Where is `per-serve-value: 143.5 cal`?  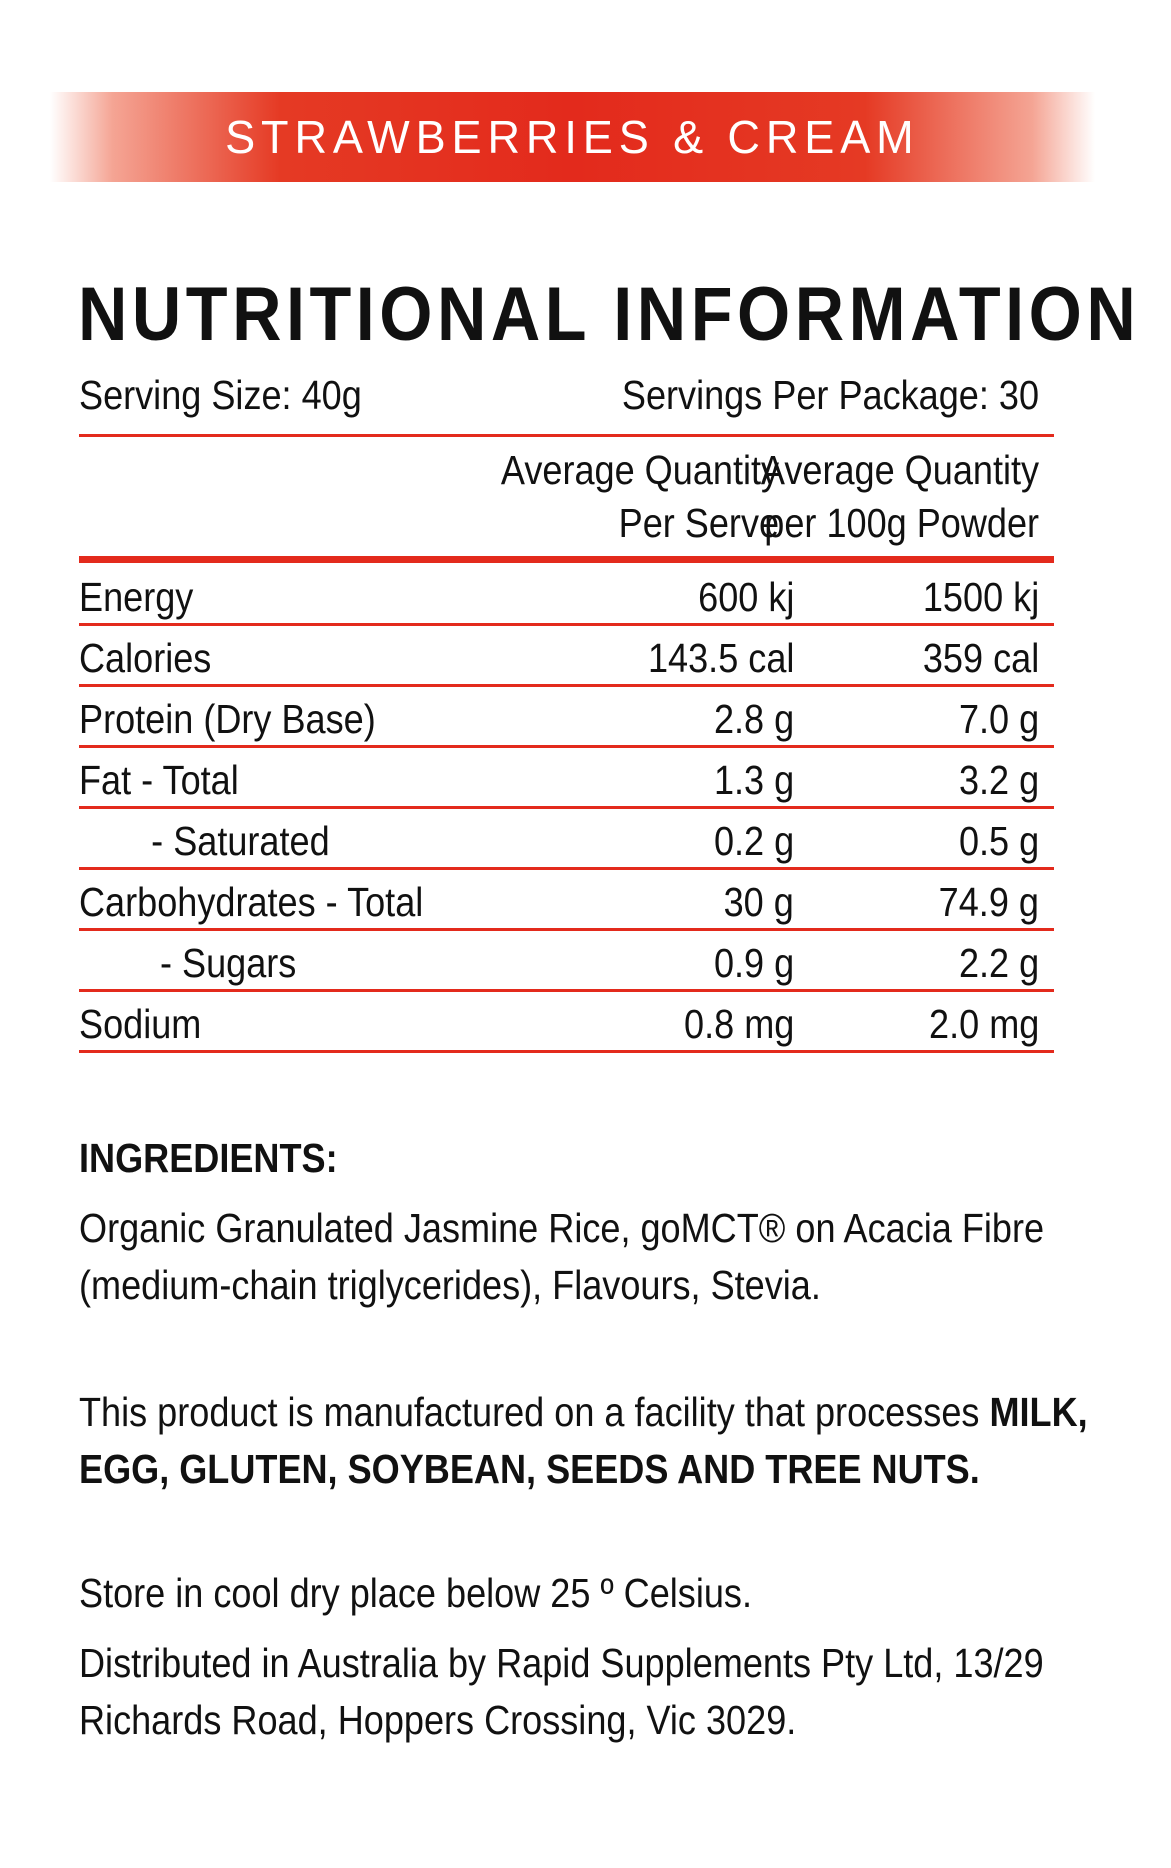 per-serve-value: 143.5 cal is located at coordinates (720, 658).